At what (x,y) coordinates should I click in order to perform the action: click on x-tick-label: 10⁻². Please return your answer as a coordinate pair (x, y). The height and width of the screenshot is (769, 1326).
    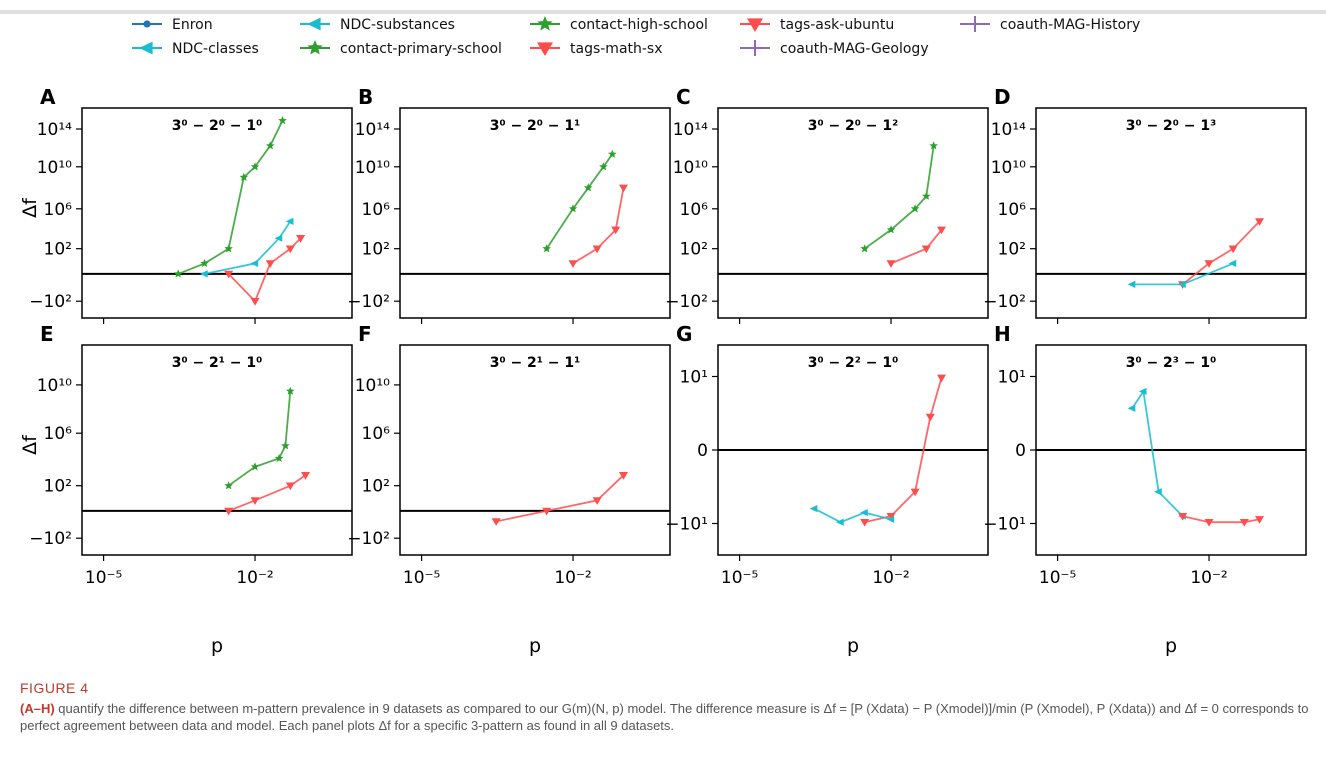
    Looking at the image, I should click on (890, 578).